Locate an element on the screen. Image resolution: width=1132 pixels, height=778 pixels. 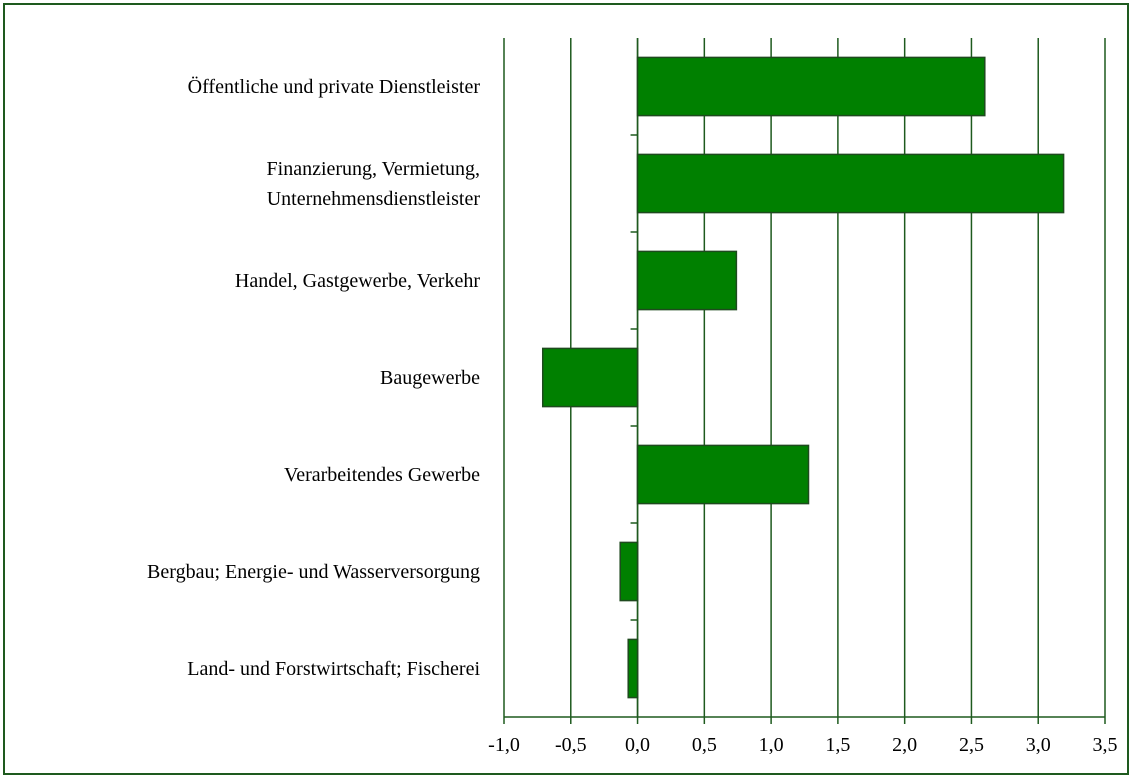
x-tick-label: 0,0 is located at coordinates (637, 745).